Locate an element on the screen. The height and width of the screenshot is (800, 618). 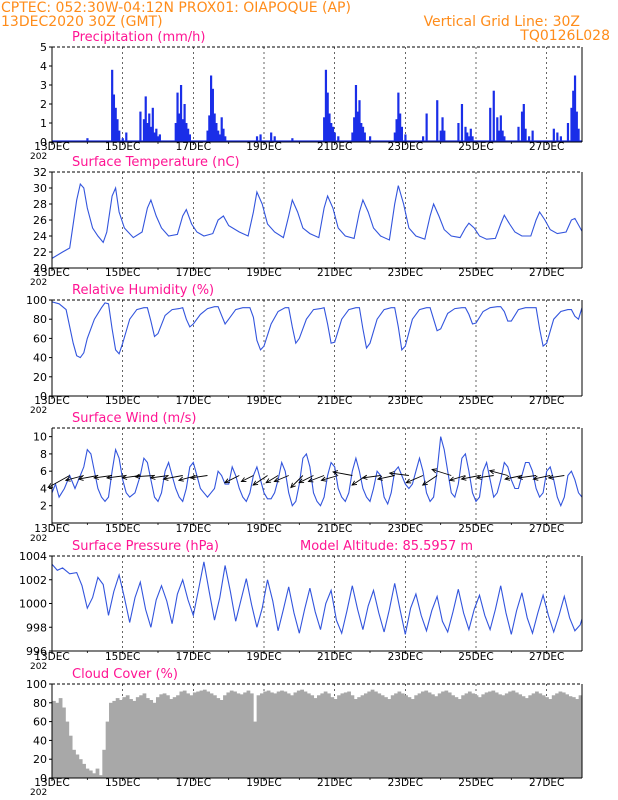
y-tick-label: 4 is located at coordinates (43, 66).